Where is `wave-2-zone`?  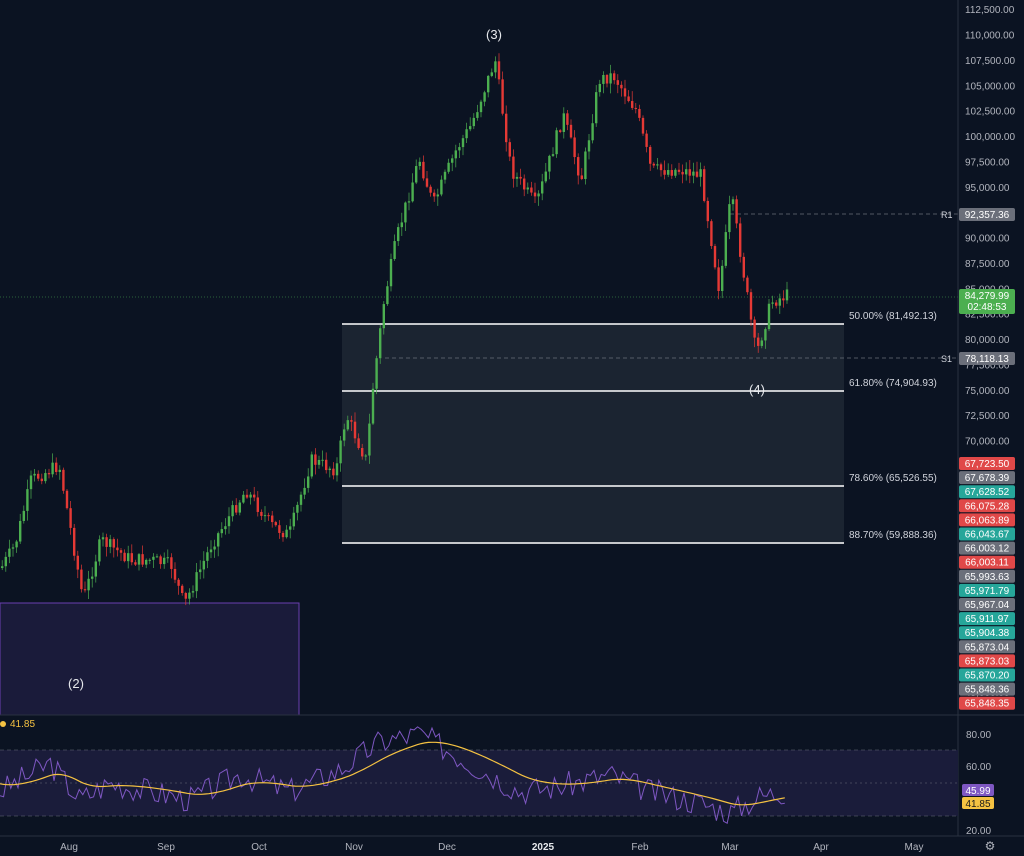
wave-2-zone is located at coordinates (150, 659).